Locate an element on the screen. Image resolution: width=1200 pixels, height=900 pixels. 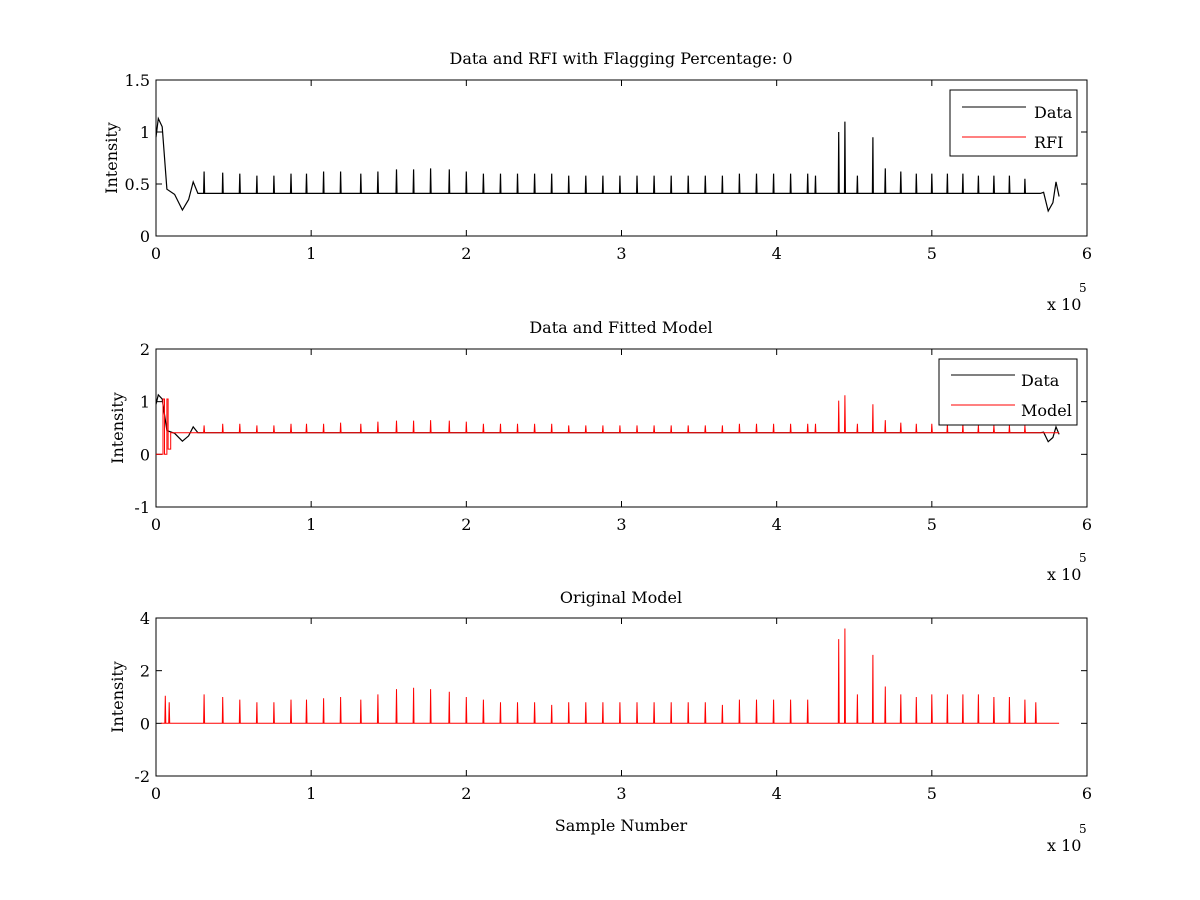
subplot-2-lines is located at coordinates (607, 424).